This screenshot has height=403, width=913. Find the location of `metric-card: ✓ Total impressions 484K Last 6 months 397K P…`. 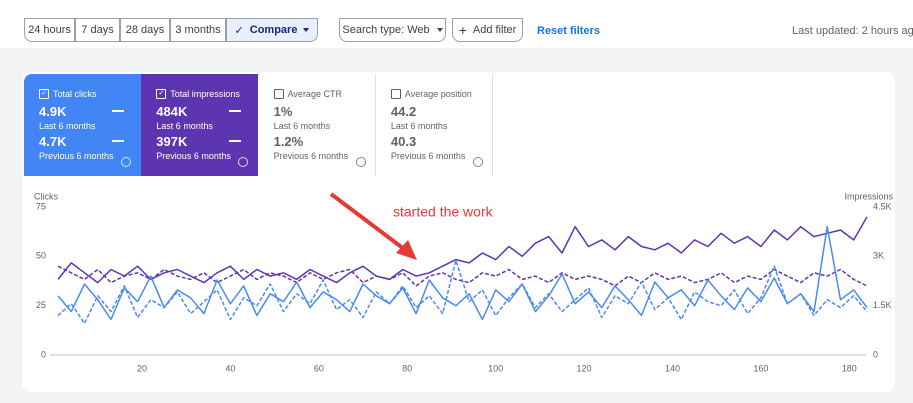

metric-card: ✓ Total impressions 484K Last 6 months 397K P… is located at coordinates (200, 125).